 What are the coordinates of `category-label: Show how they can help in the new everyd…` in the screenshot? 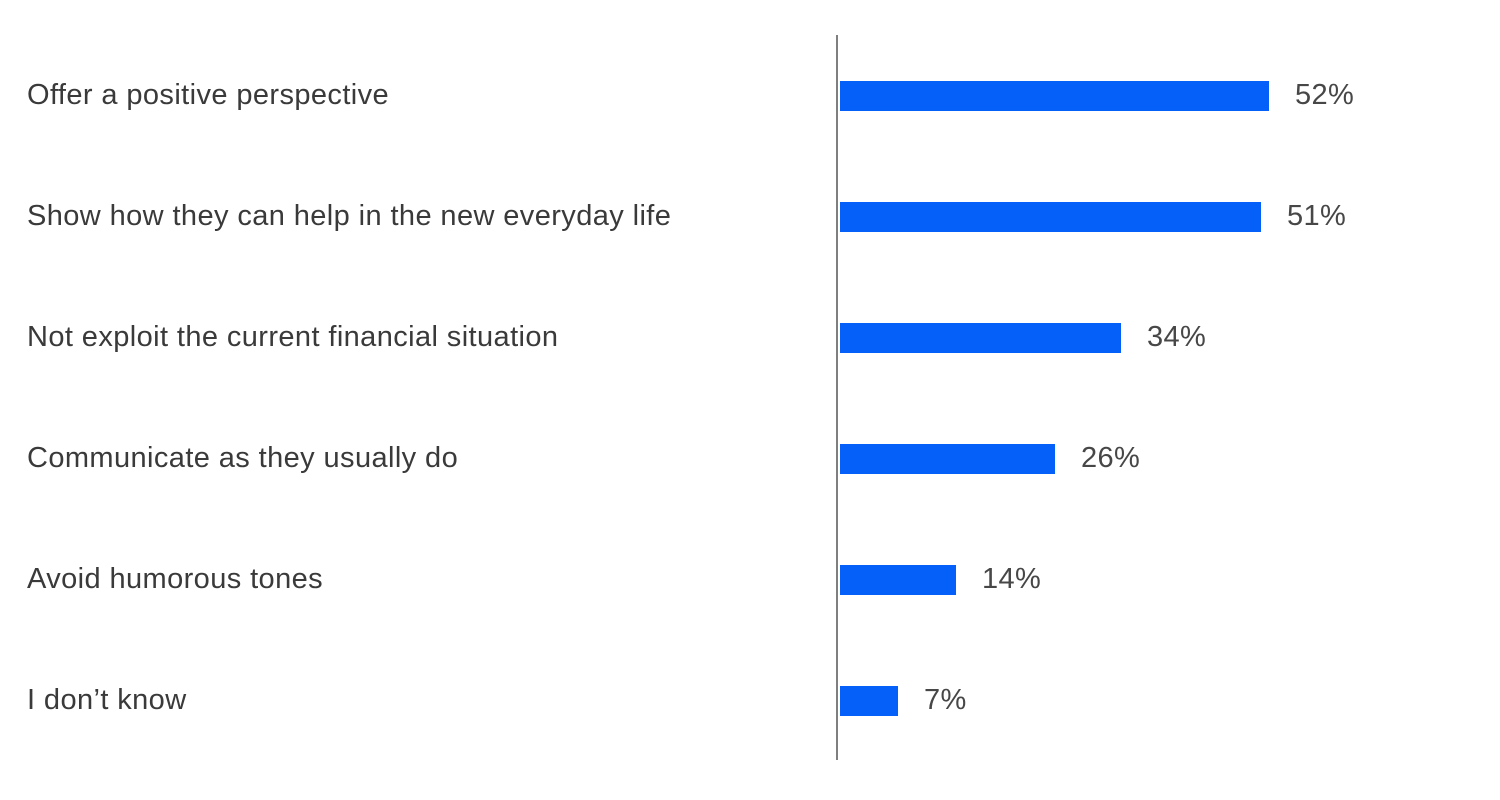 It's located at (349, 216).